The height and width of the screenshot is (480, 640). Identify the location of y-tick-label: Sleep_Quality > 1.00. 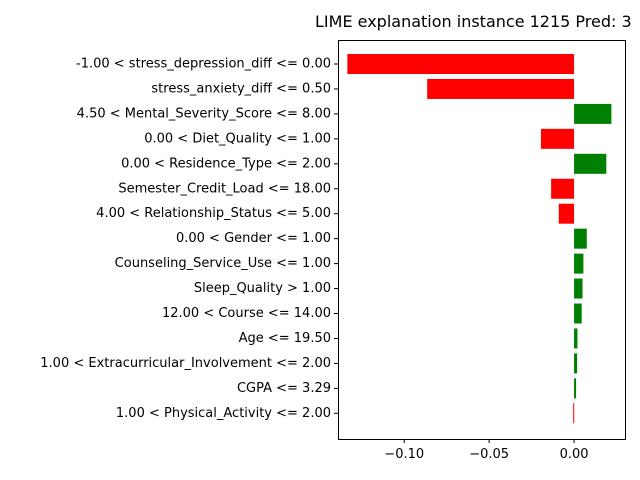
(262, 288).